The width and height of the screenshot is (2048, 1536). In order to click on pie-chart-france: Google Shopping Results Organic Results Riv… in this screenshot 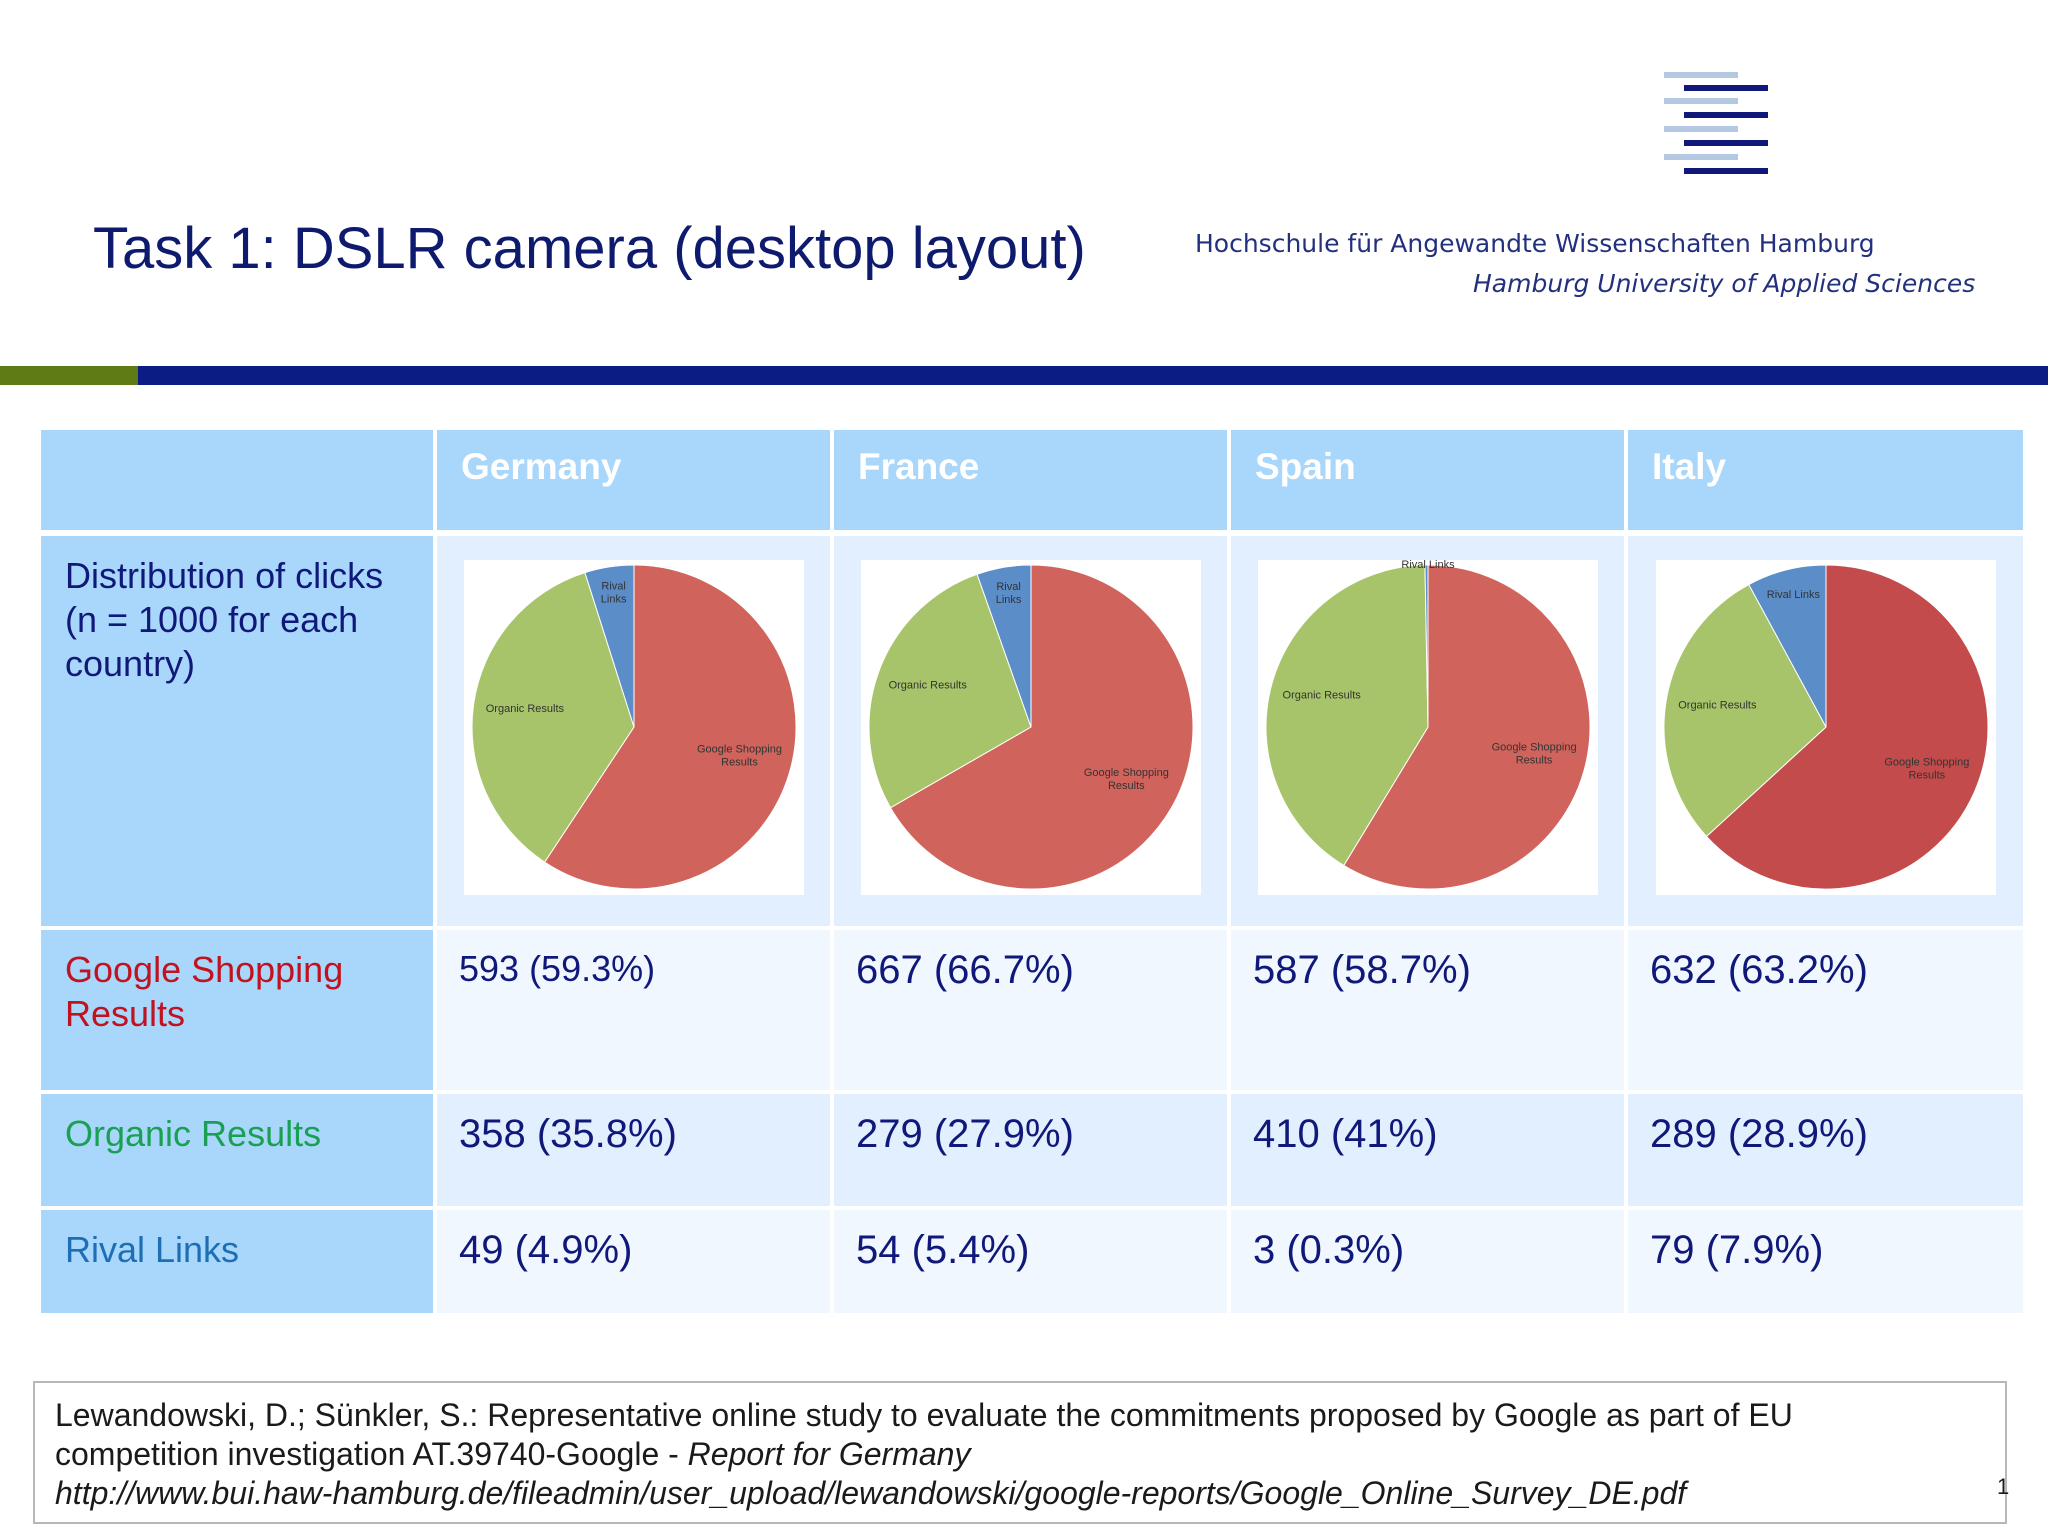, I will do `click(1030, 727)`.